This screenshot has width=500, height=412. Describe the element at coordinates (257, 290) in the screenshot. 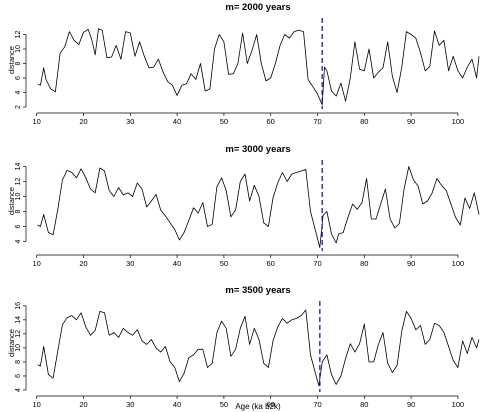

I see `panel-title: m= 3500 years` at that location.